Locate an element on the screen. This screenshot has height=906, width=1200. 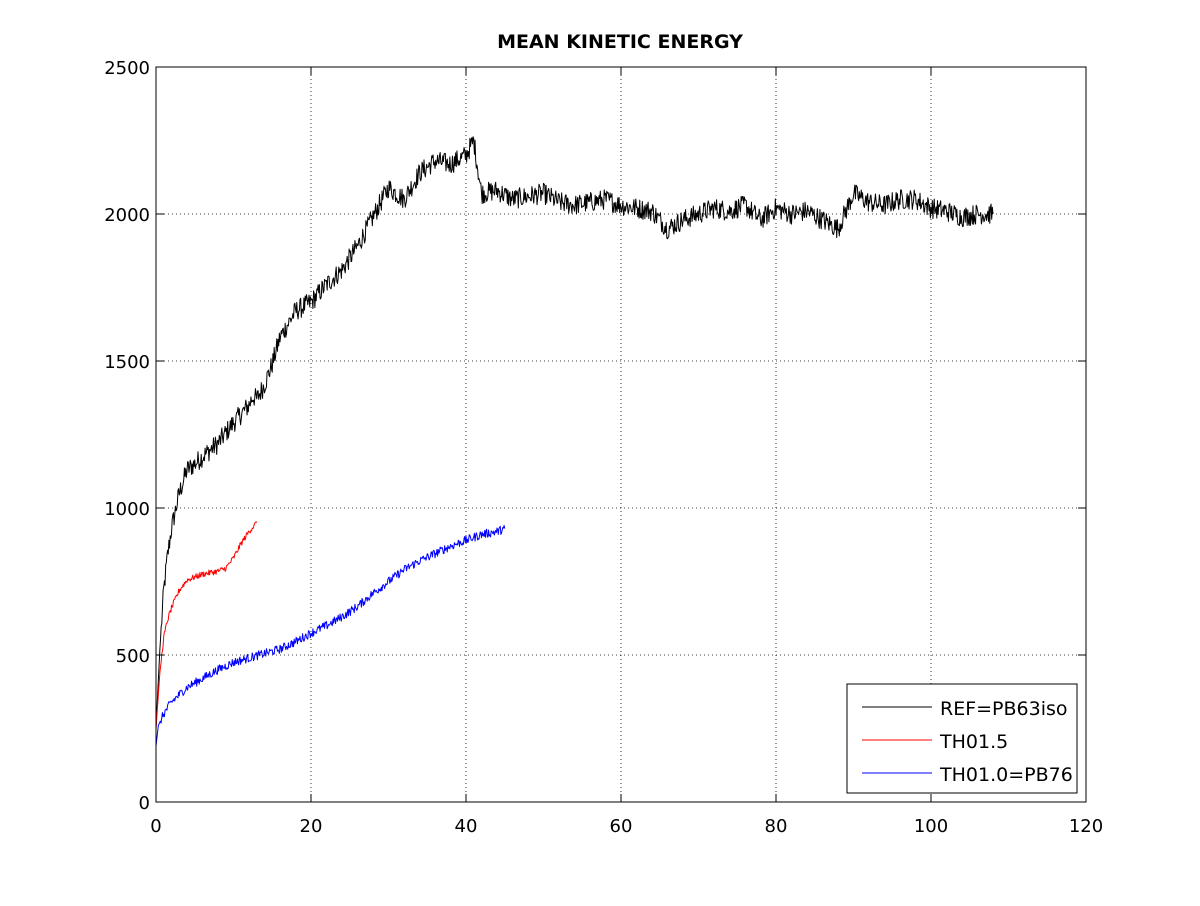
chart-title: MEAN KINETIC ENERGY is located at coordinates (620, 42).